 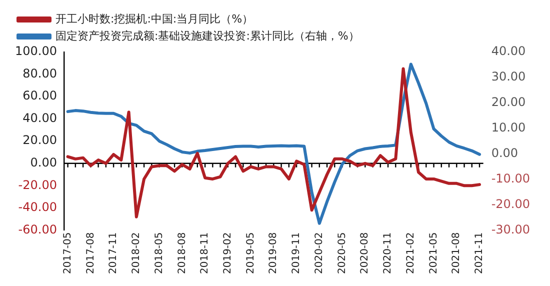 I want to click on y2-tick-label: 0.00, so click(x=504, y=153).